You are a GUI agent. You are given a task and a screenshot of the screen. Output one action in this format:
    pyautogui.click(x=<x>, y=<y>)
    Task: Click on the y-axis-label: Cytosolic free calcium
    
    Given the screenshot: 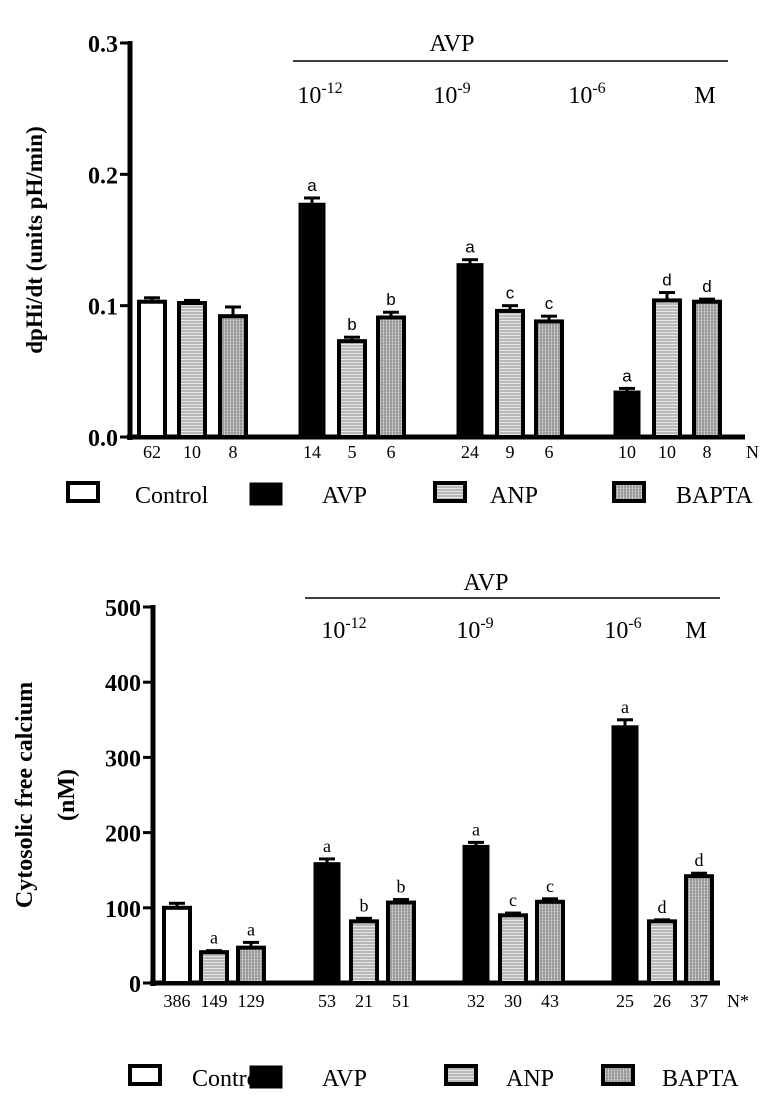 What is the action you would take?
    pyautogui.click(x=25, y=795)
    